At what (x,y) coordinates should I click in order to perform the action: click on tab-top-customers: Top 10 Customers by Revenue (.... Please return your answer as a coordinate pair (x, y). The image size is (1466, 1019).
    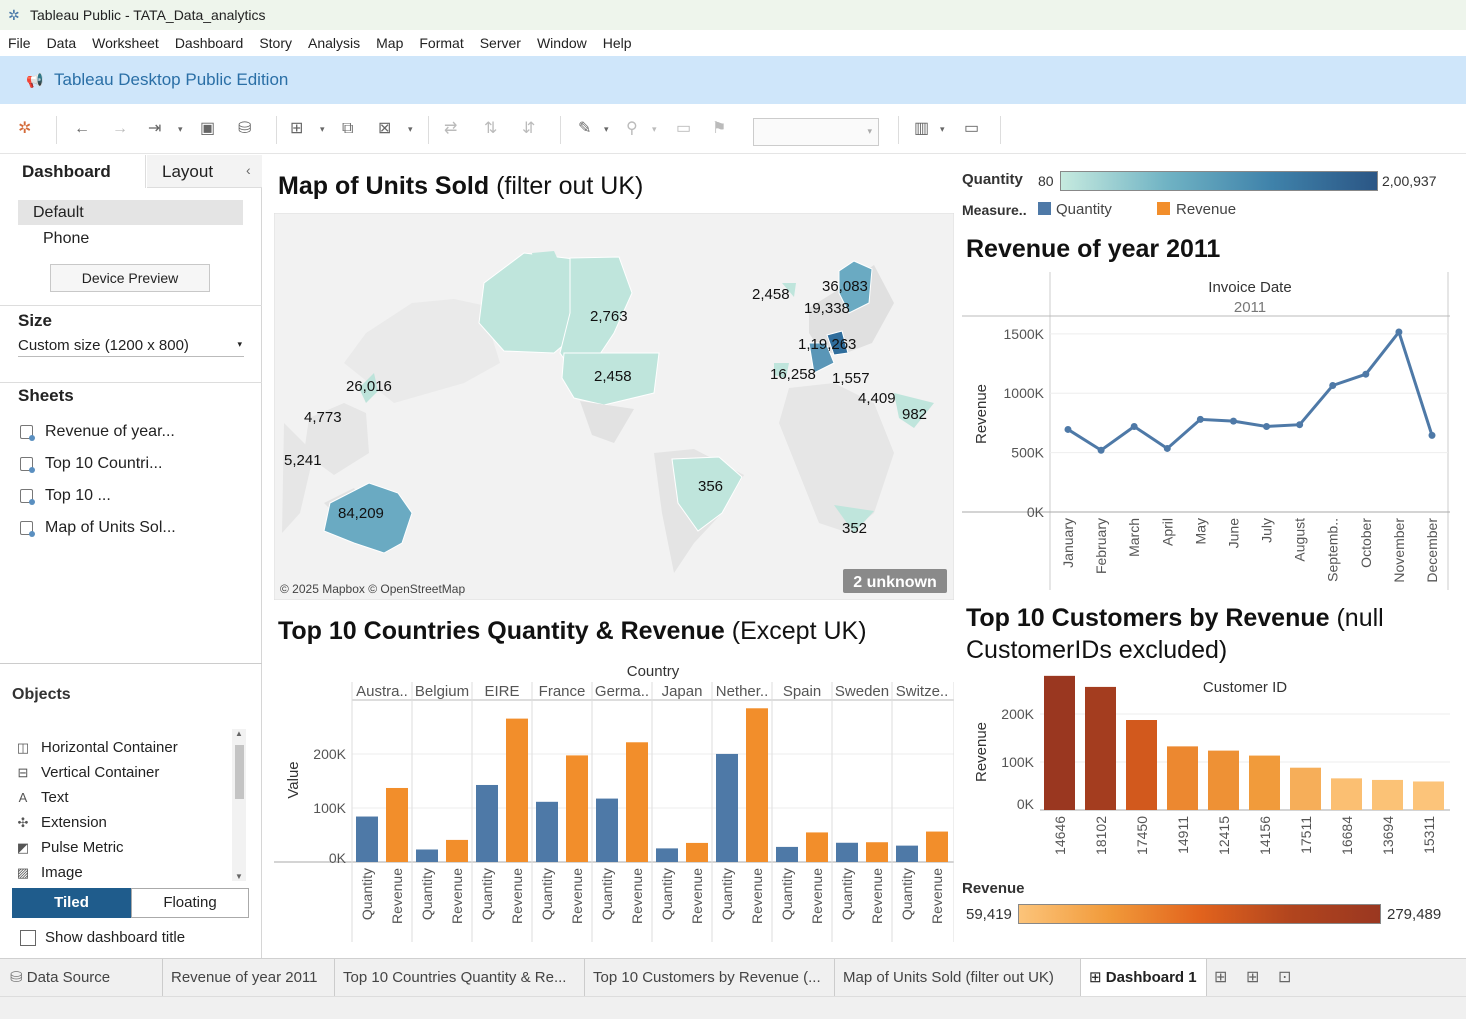
    Looking at the image, I should click on (710, 977).